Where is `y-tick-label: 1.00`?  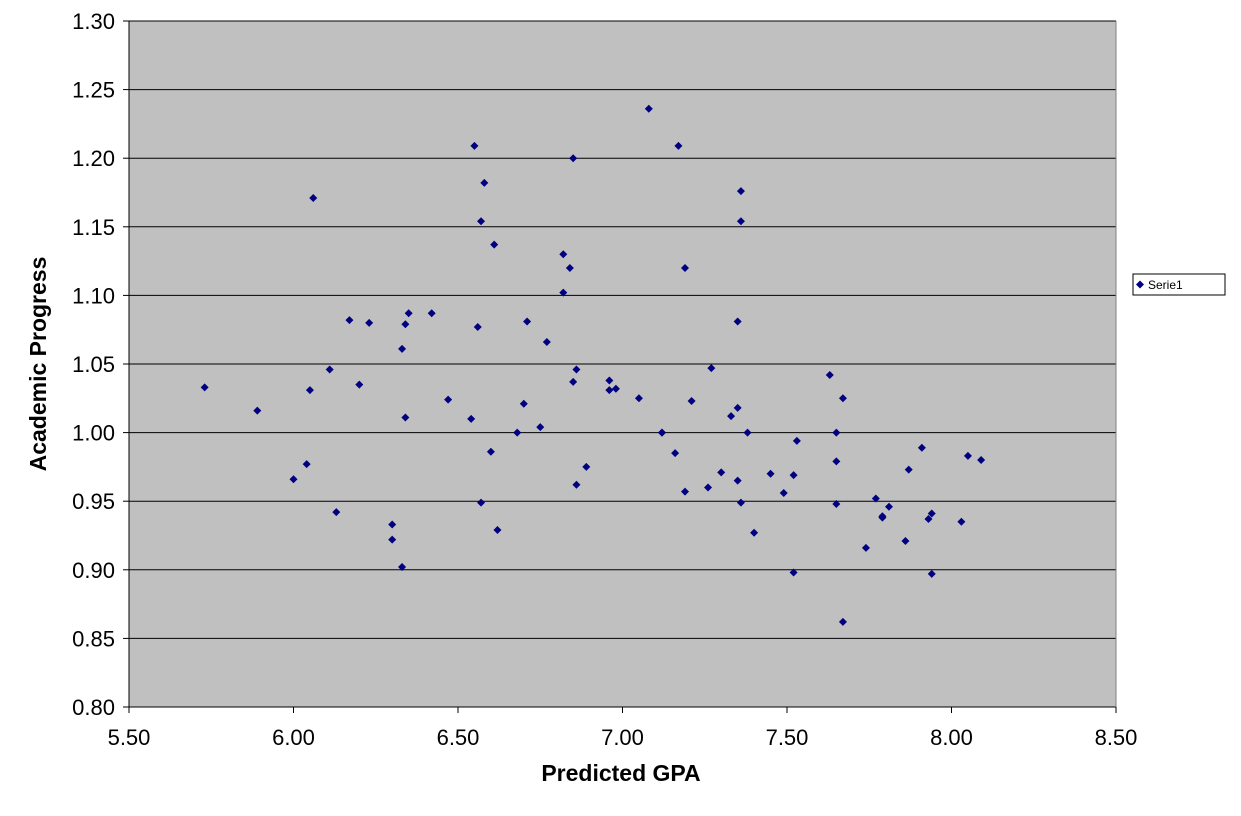
y-tick-label: 1.00 is located at coordinates (93, 433).